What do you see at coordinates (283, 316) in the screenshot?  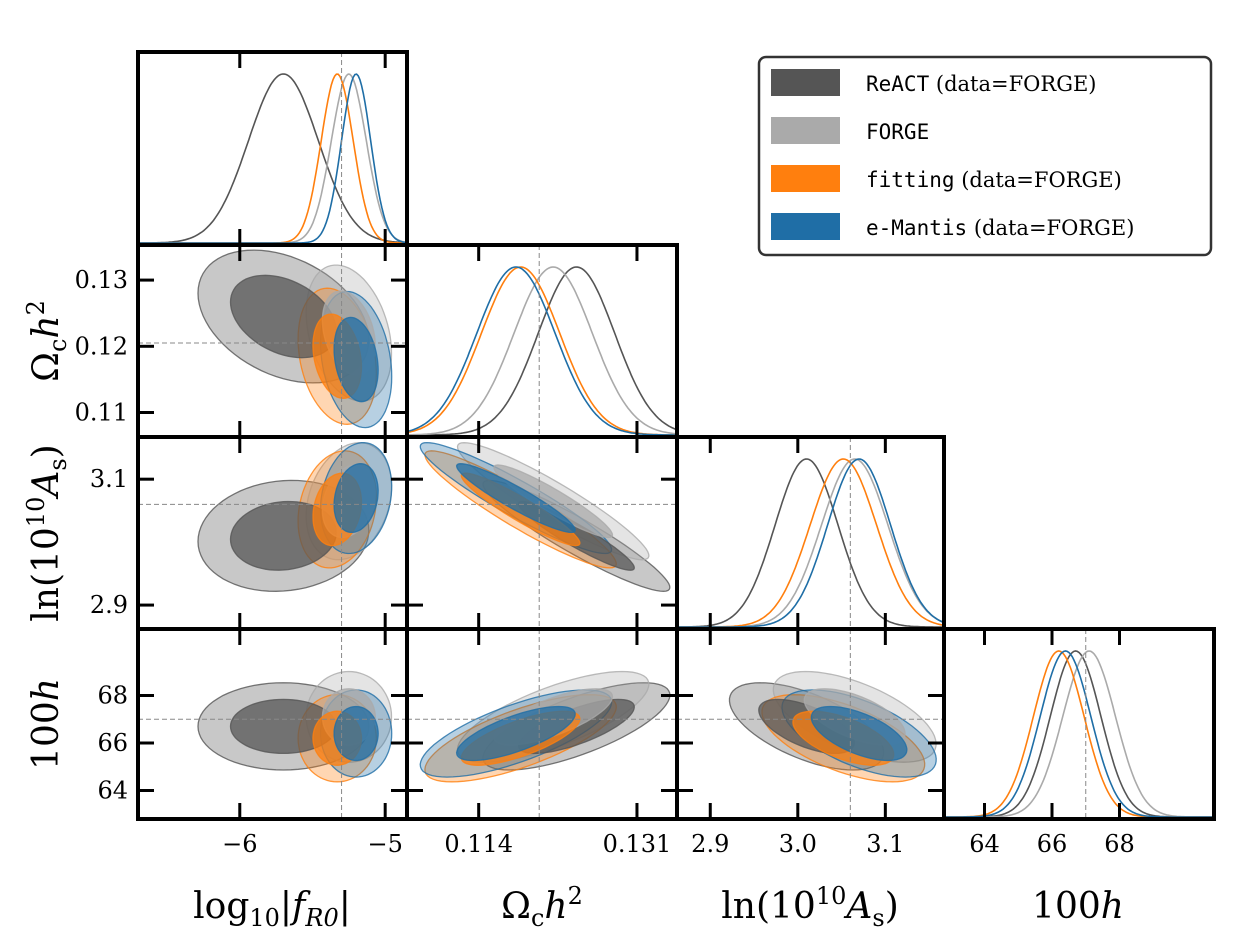 I see `react-68-contour` at bounding box center [283, 316].